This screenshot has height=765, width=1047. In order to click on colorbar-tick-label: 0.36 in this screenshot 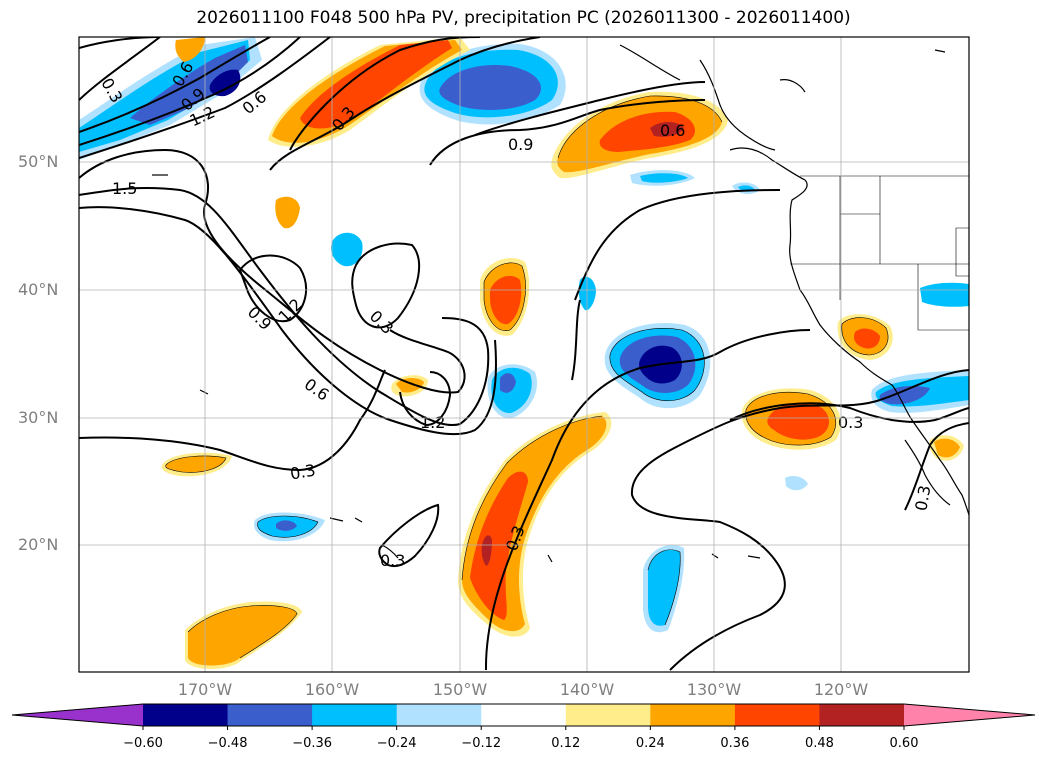, I will do `click(735, 743)`.